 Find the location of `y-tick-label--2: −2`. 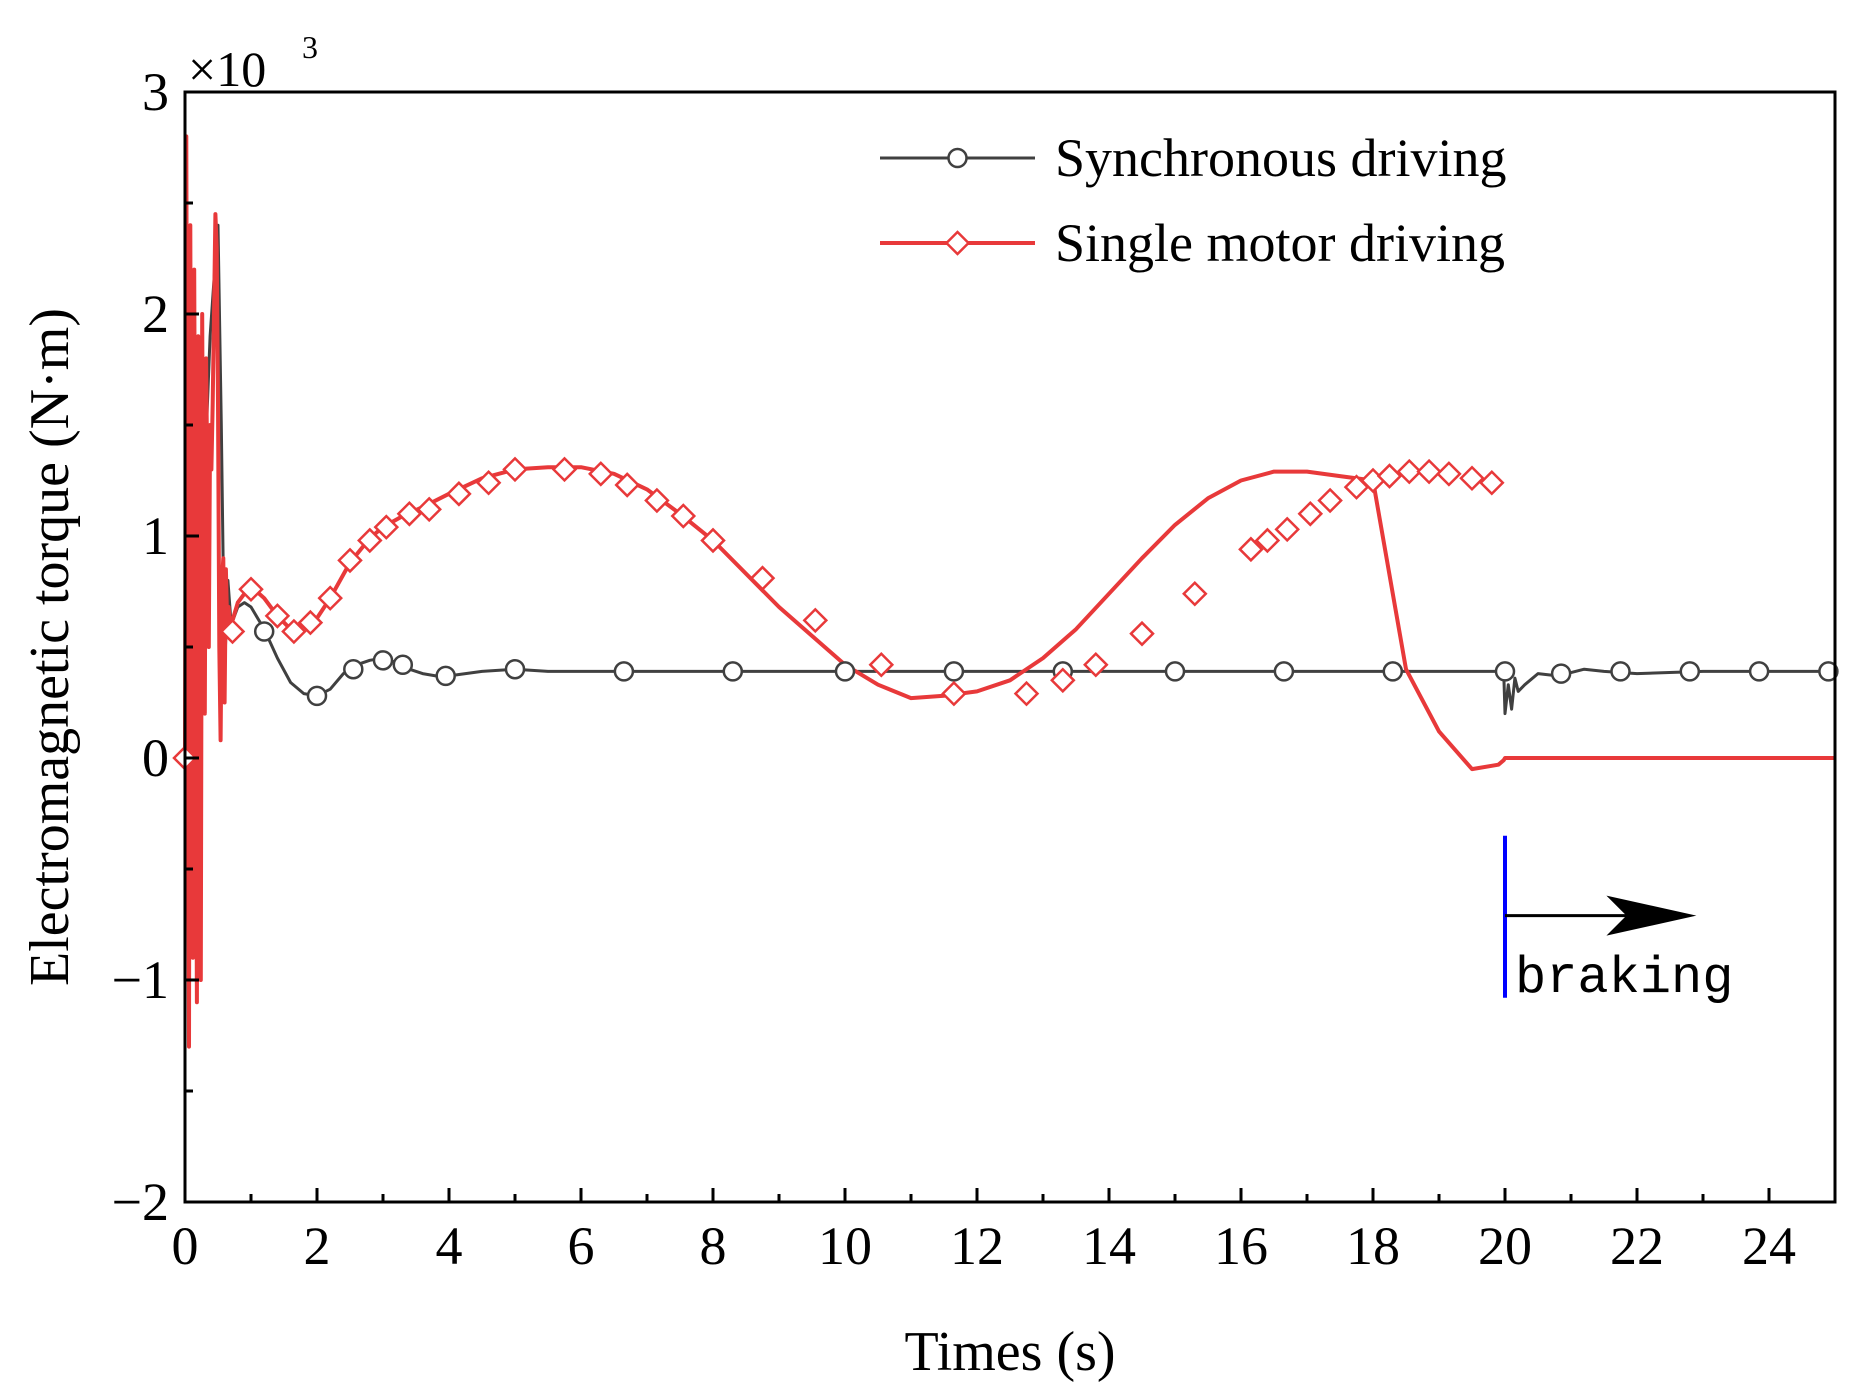

y-tick-label--2: −2 is located at coordinates (140, 1202).